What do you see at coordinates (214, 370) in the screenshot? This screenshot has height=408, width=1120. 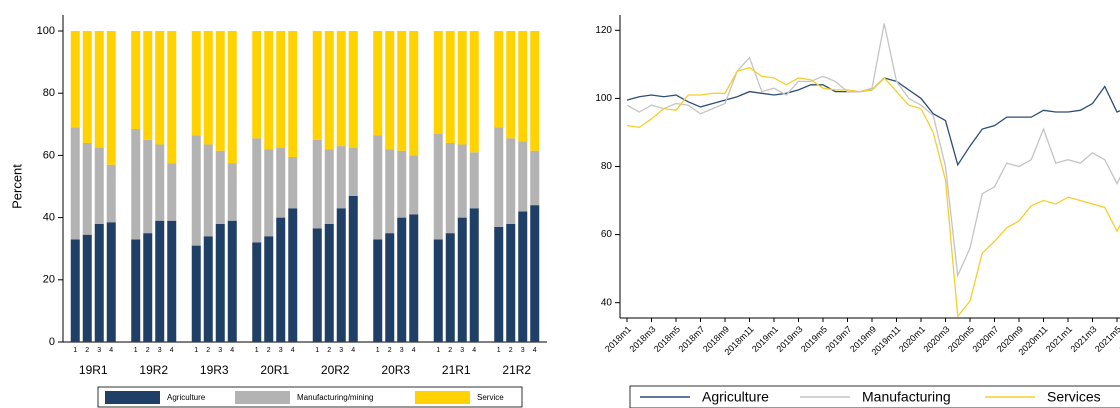 I see `group-label: 19R3` at bounding box center [214, 370].